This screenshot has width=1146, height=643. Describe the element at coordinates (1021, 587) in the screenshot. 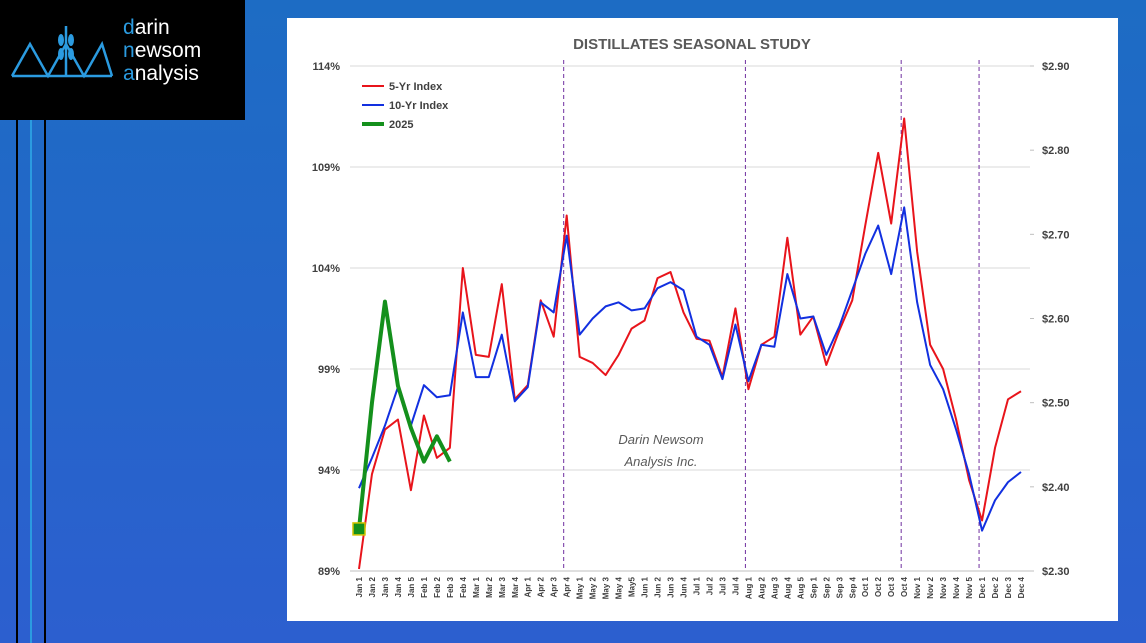

I see `x-tick-label: Dec 4` at that location.